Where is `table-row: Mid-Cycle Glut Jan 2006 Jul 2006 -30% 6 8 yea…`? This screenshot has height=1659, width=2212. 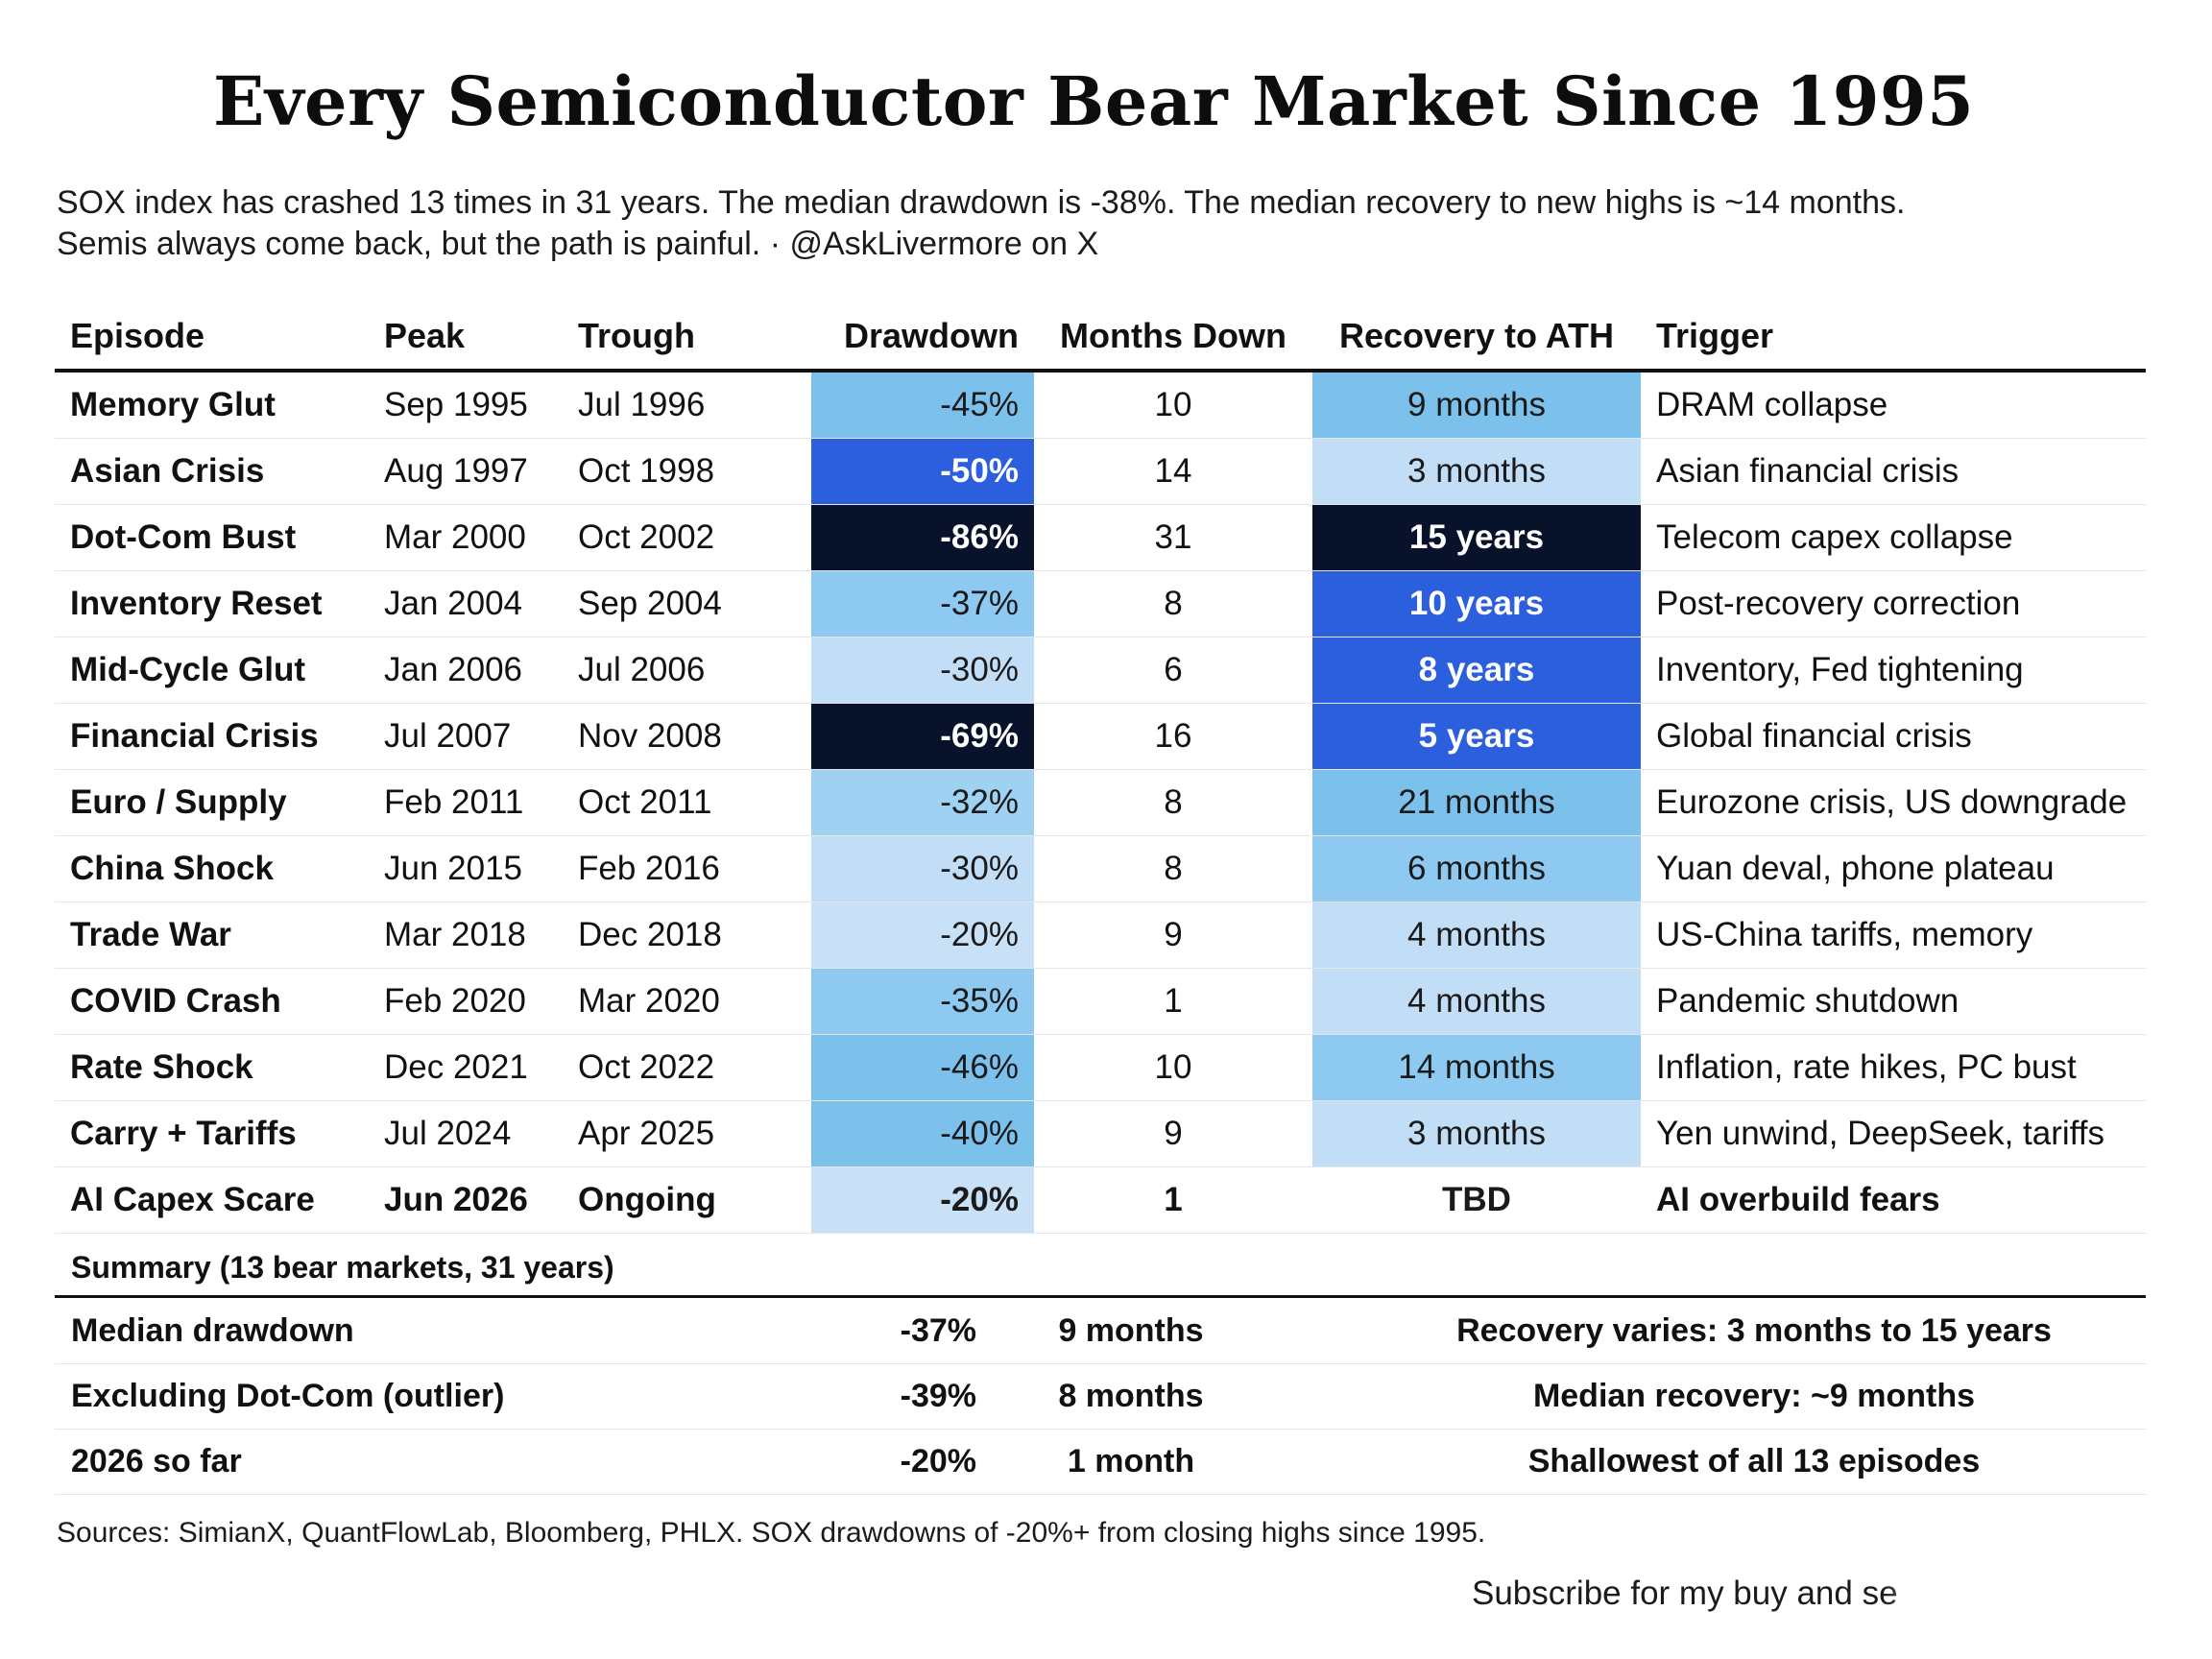
table-row: Mid-Cycle Glut Jan 2006 Jul 2006 -30% 6 8 yea… is located at coordinates (1100, 671).